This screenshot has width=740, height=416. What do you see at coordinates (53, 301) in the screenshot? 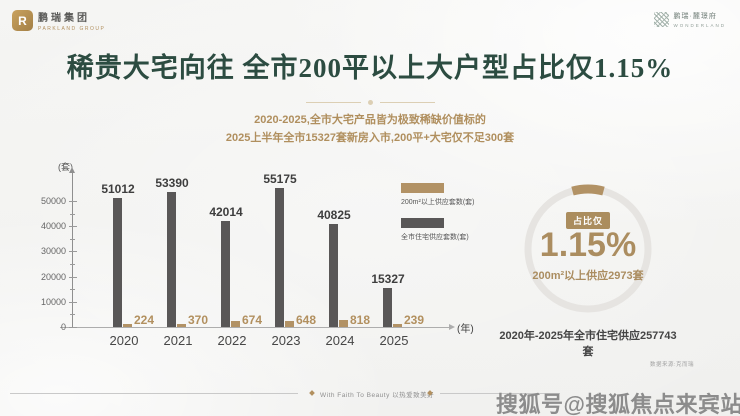
I see `y-axis-tick-label: 10000` at bounding box center [53, 301].